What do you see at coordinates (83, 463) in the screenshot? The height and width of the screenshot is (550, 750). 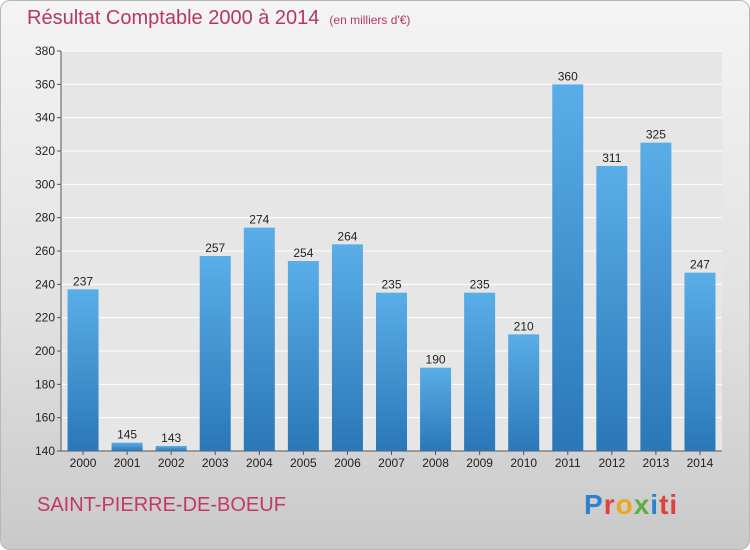 I see `x-tick-label: 2000` at bounding box center [83, 463].